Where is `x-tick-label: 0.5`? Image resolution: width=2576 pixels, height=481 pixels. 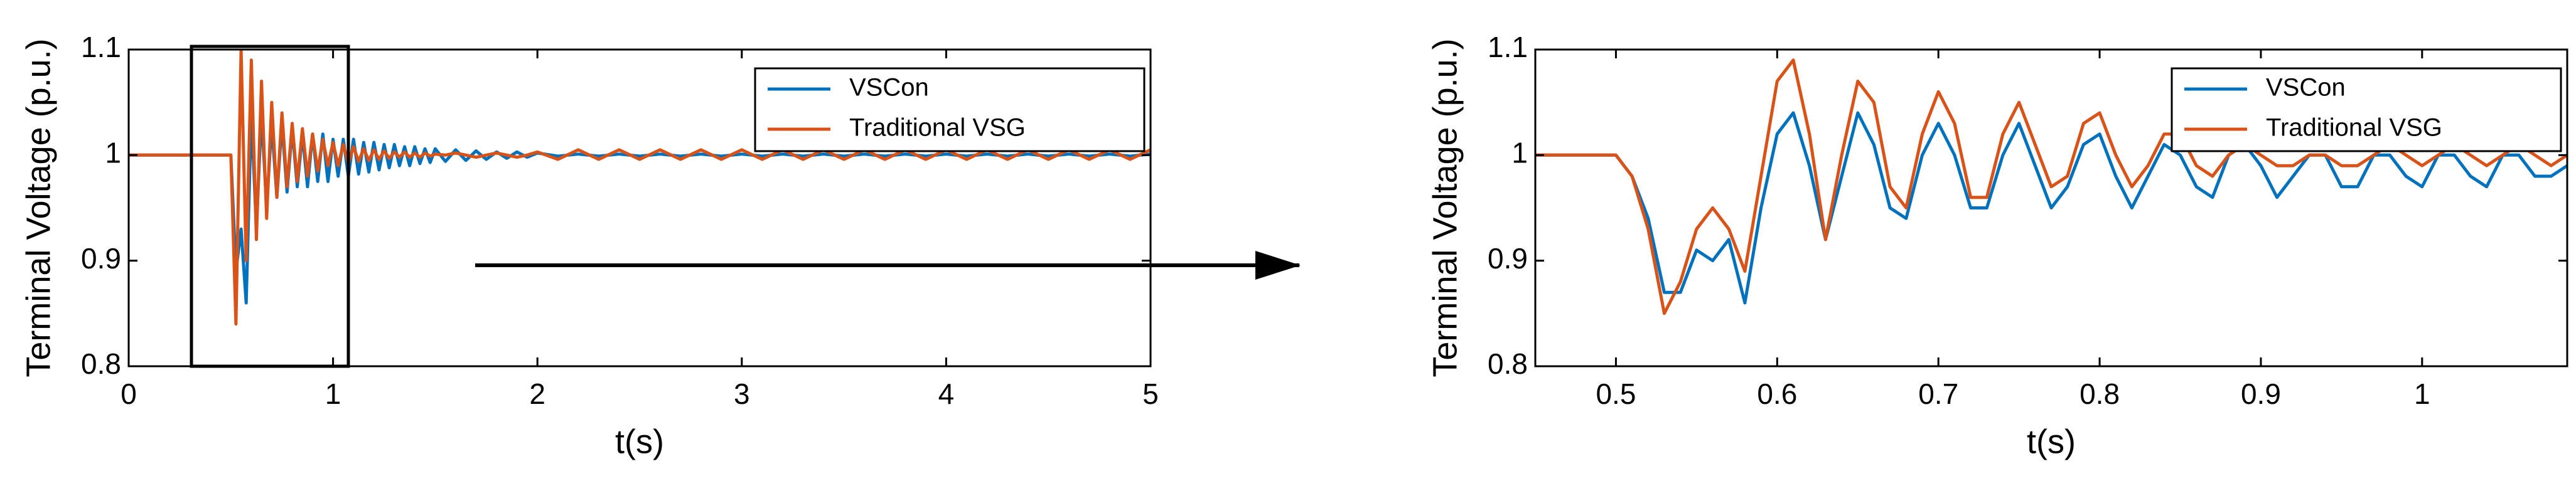 x-tick-label: 0.5 is located at coordinates (1616, 394).